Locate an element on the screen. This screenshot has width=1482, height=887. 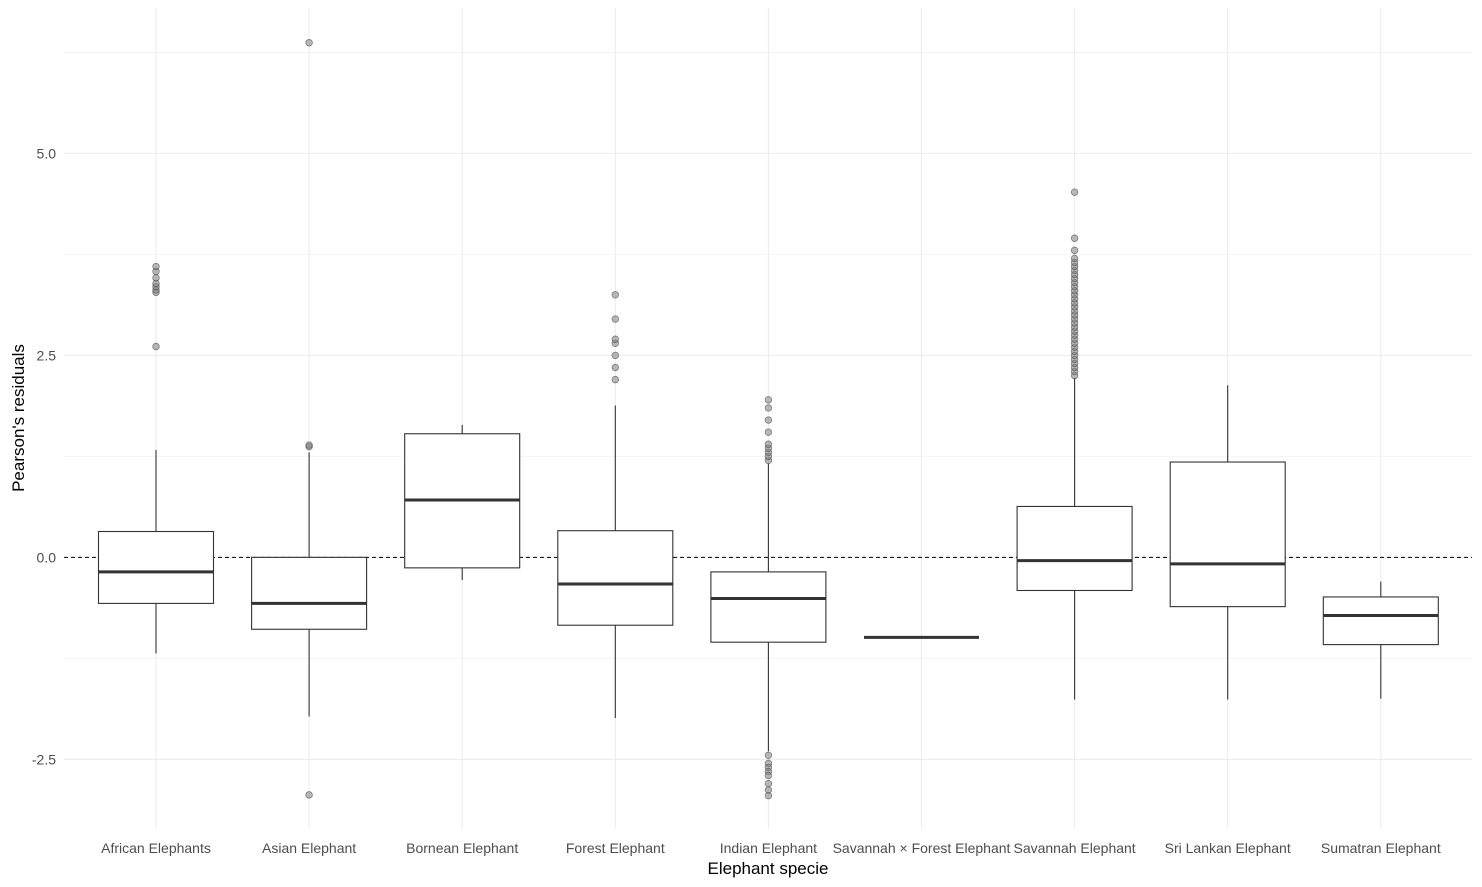
x-tick-label: Savannah Elephant is located at coordinates (1074, 848).